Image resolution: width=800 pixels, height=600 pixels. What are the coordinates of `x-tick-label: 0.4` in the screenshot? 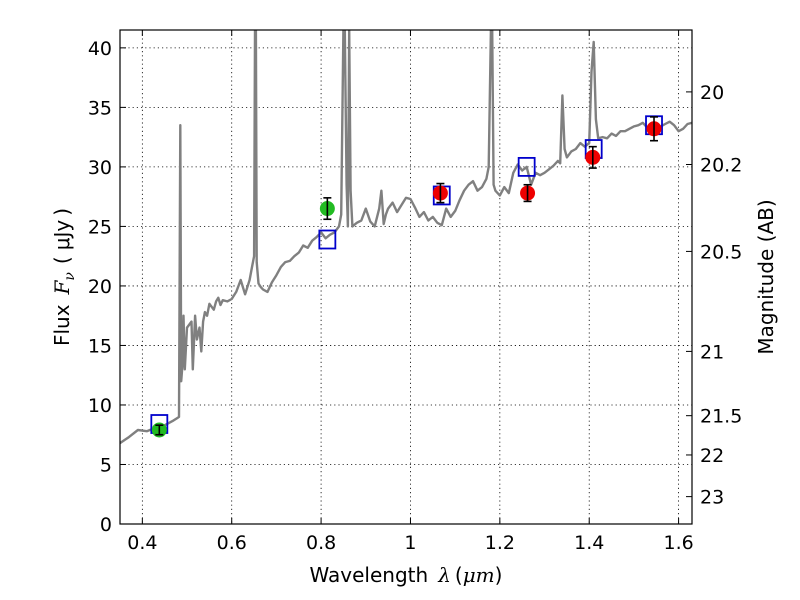 It's located at (142, 543).